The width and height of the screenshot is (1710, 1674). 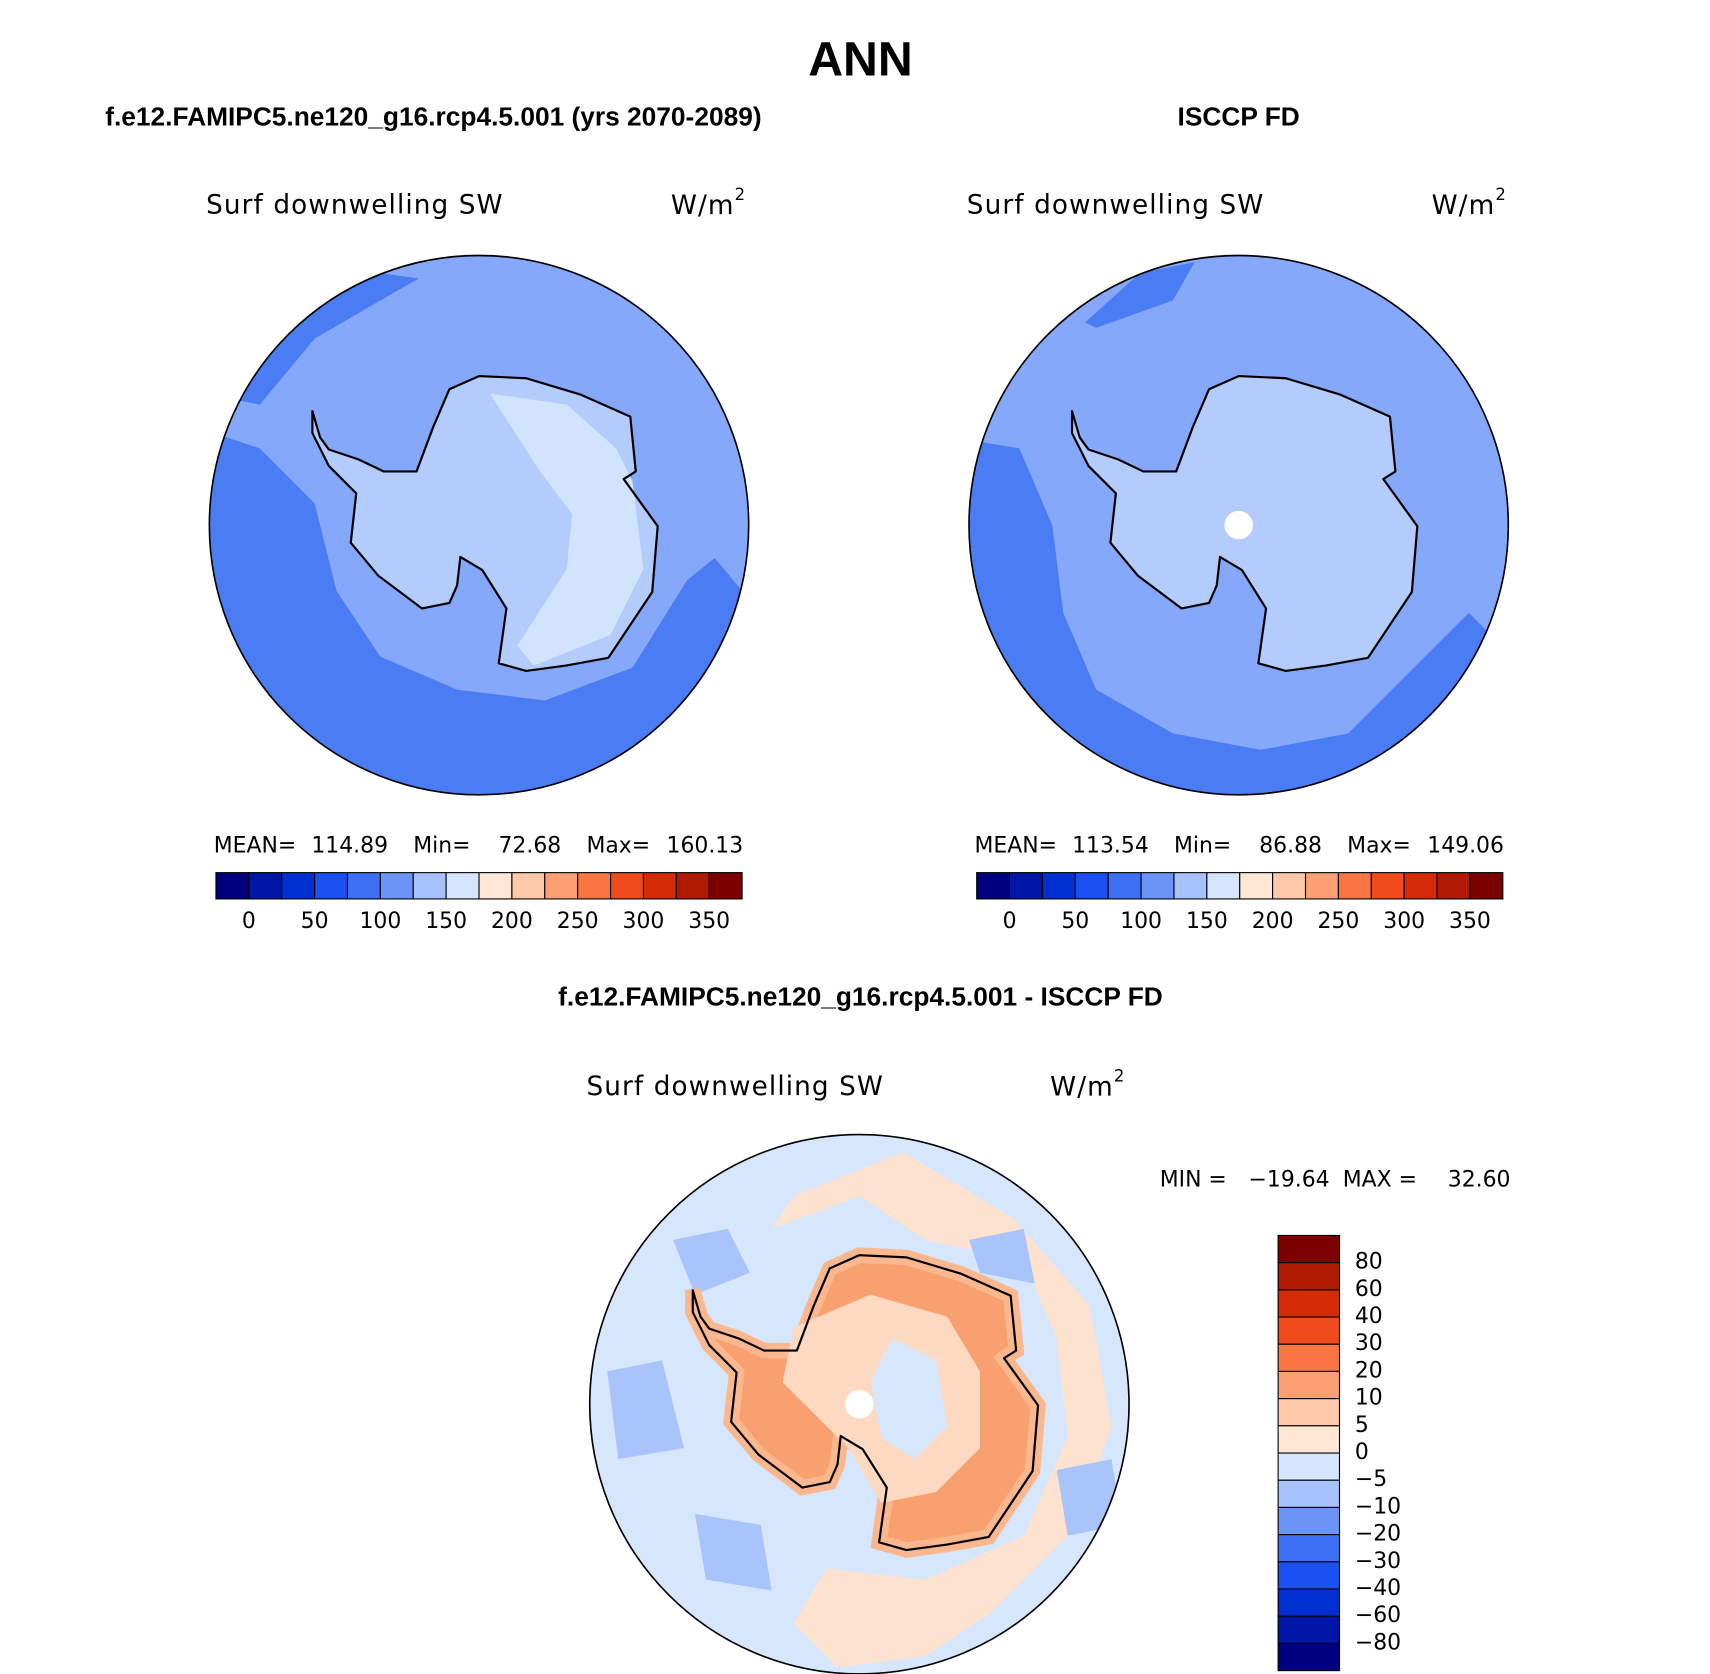 I want to click on colorbar-label: 5, so click(x=1362, y=1425).